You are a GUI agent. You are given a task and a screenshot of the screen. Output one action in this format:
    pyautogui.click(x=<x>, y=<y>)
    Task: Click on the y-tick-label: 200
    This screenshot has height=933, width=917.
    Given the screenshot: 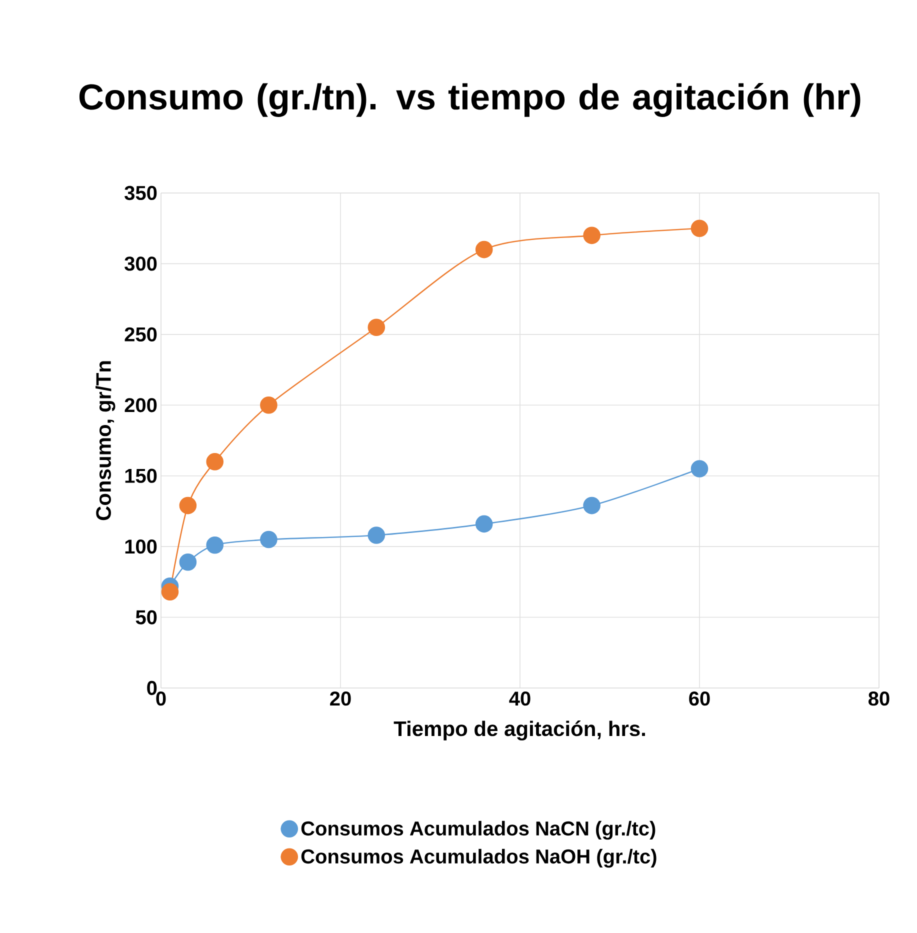 What is the action you would take?
    pyautogui.click(x=140, y=405)
    